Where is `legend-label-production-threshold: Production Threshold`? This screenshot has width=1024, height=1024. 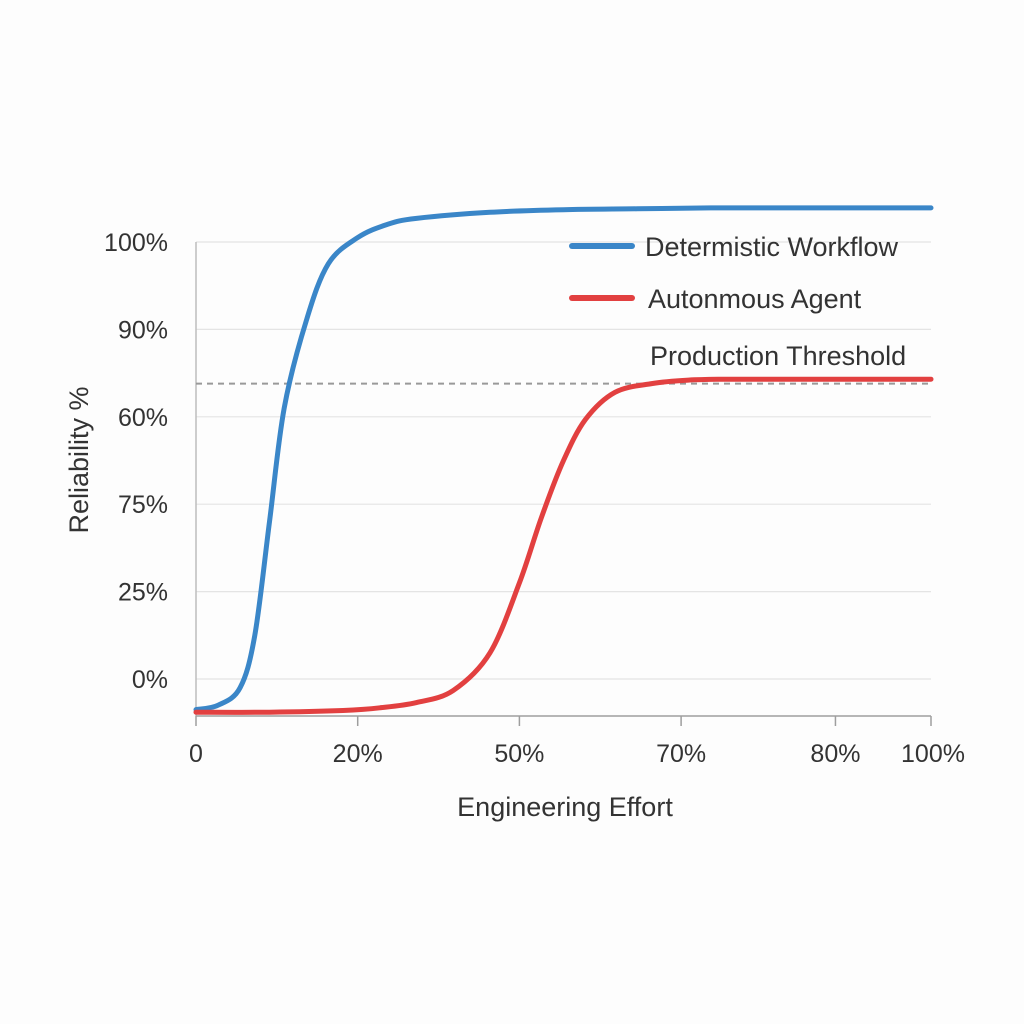
legend-label-production-threshold: Production Threshold is located at coordinates (778, 356).